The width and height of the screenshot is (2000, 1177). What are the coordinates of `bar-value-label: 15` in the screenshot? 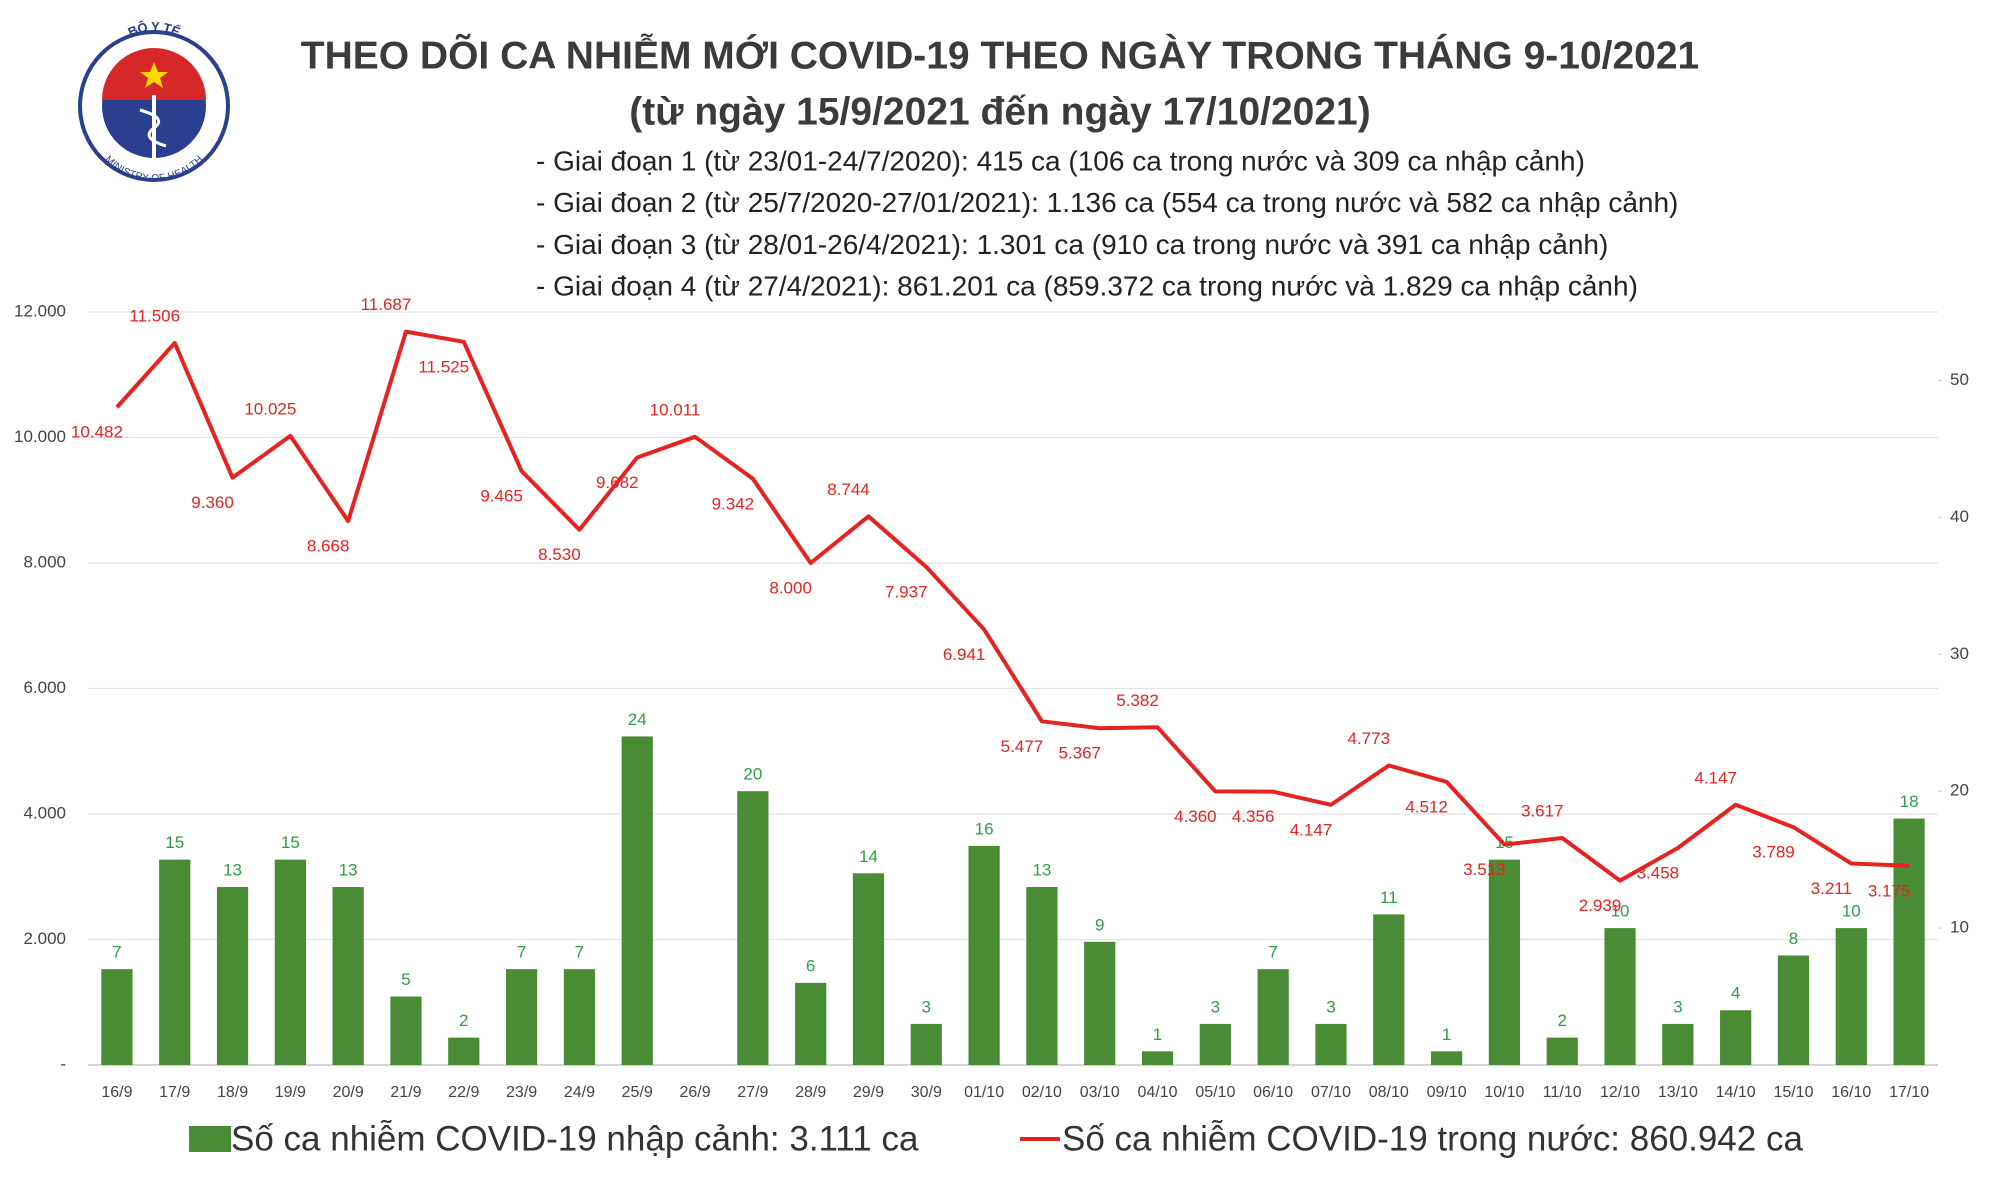 It's located at (174, 842).